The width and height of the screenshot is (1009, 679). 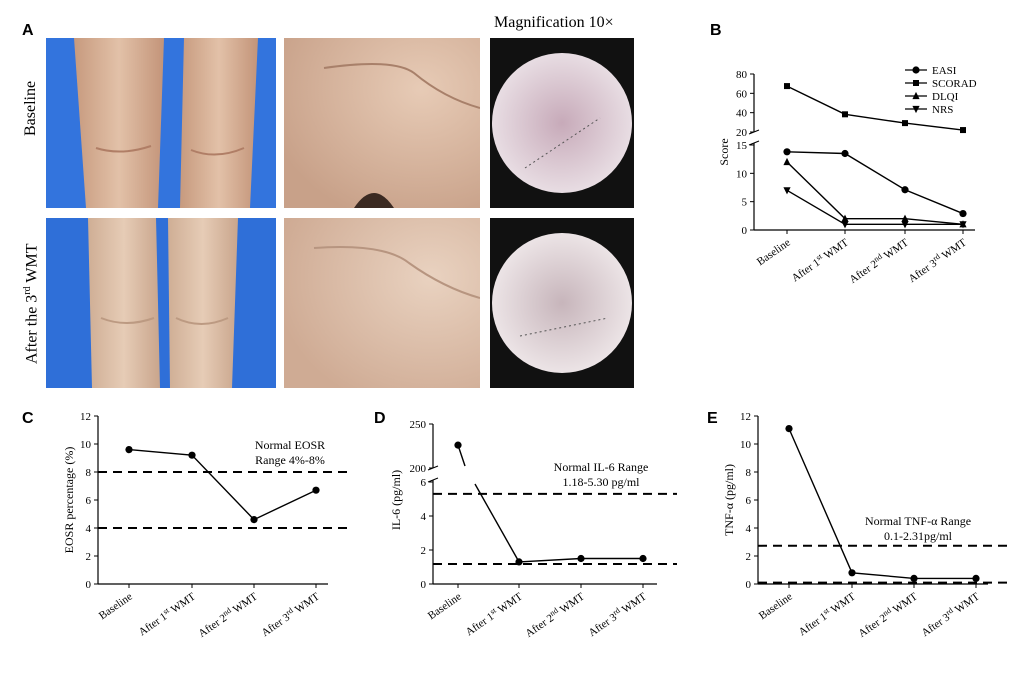 What do you see at coordinates (875, 183) in the screenshot?
I see `series-line-easi` at bounding box center [875, 183].